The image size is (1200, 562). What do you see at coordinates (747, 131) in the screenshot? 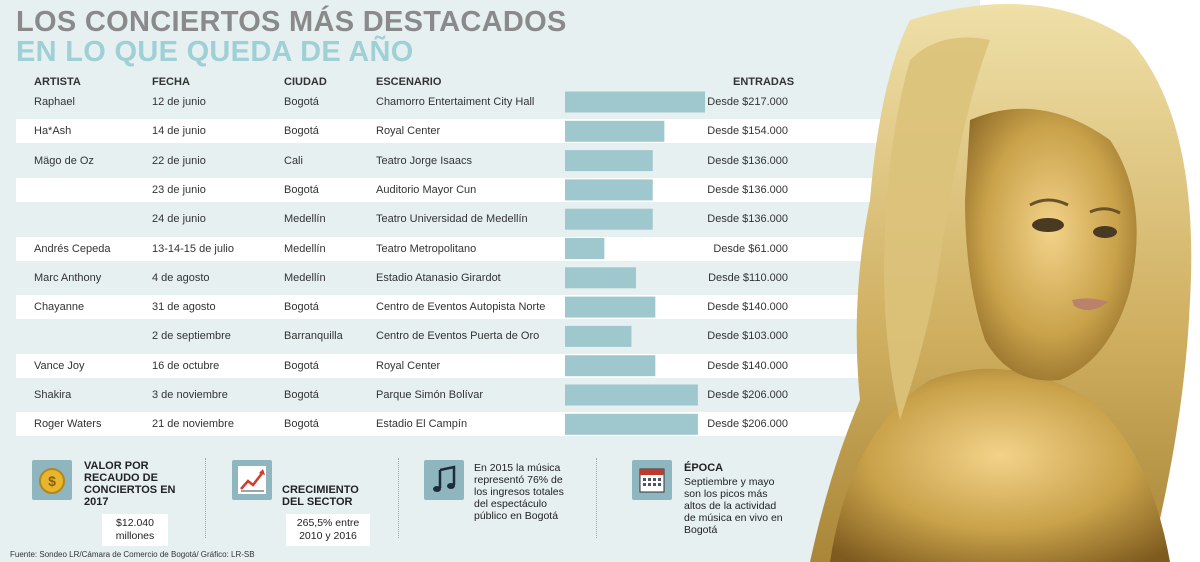
I see `price-cell: Desde $154.000` at bounding box center [747, 131].